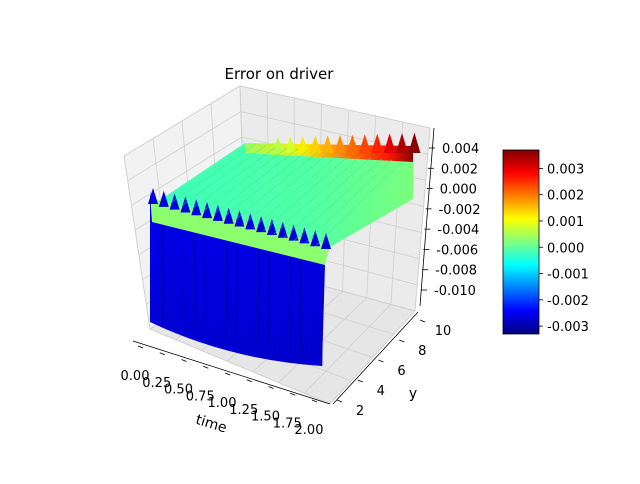 The height and width of the screenshot is (484, 640). I want to click on y-axis-label: y, so click(413, 394).